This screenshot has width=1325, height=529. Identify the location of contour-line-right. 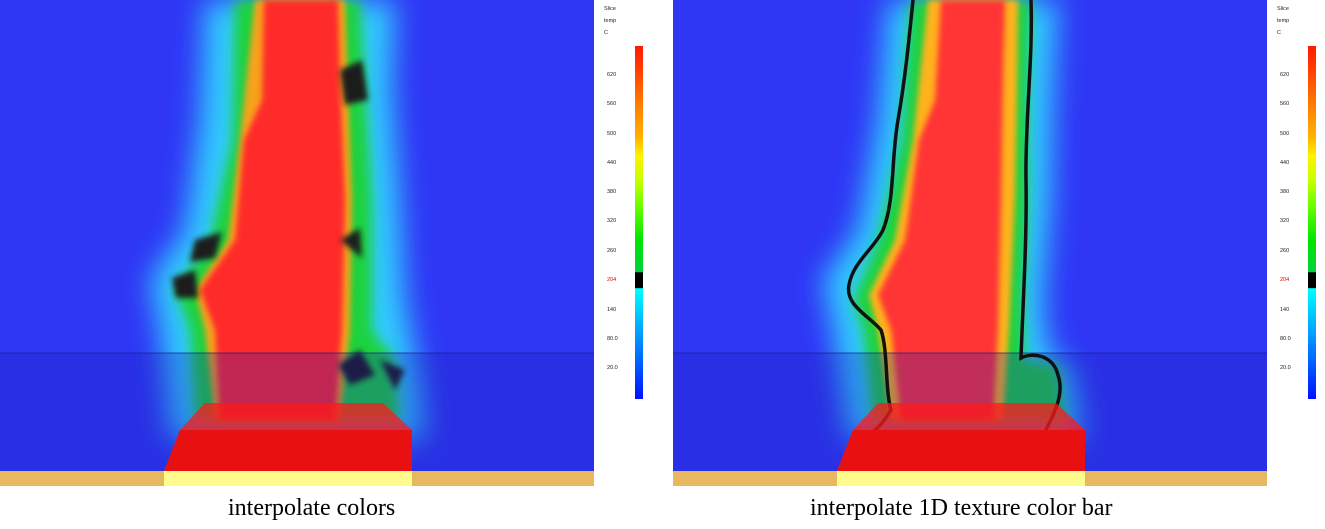
(1040, 216).